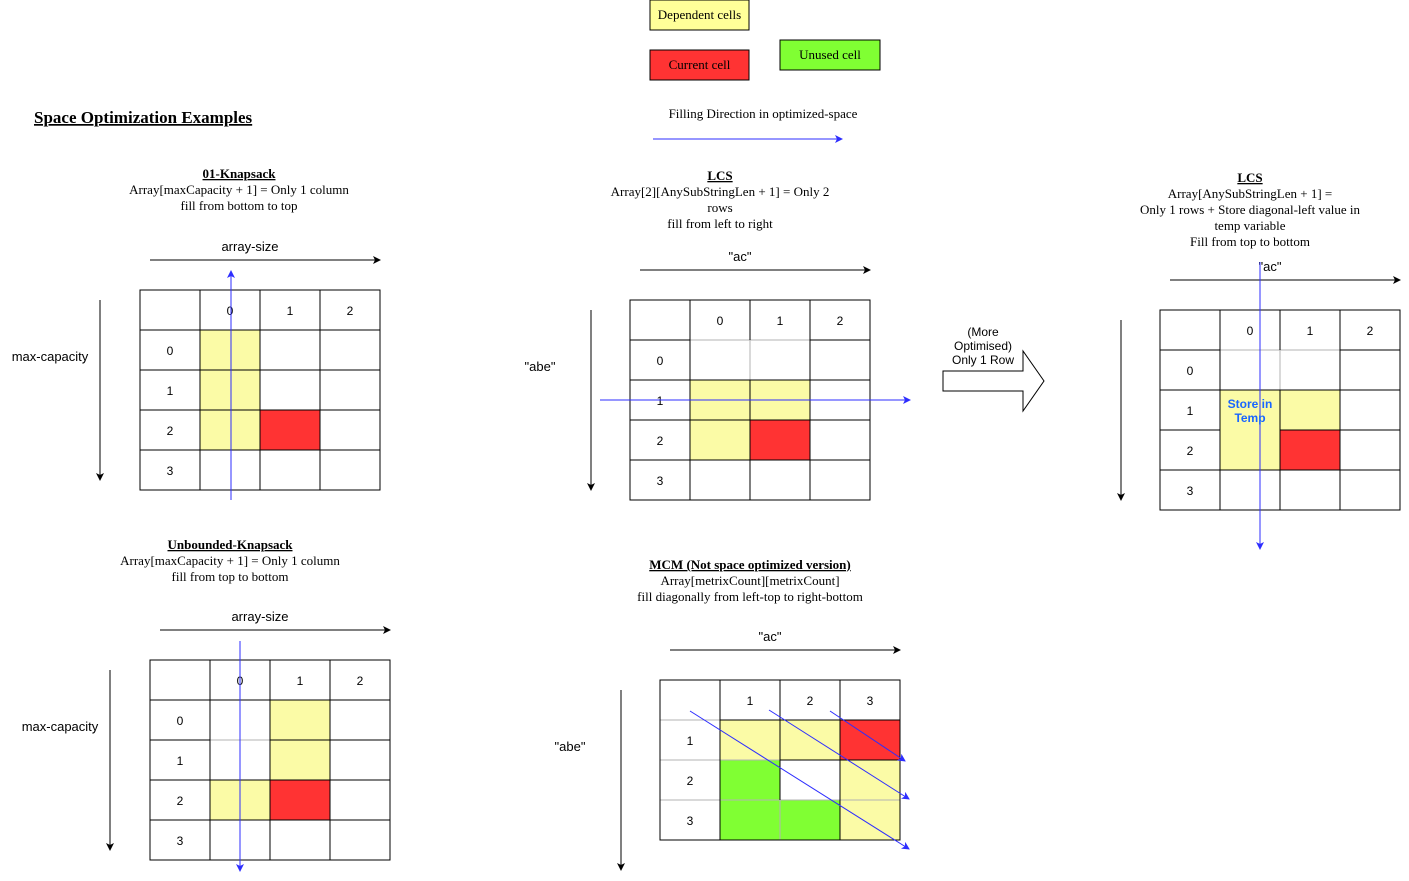 Image resolution: width=1409 pixels, height=881 pixels. What do you see at coordinates (840, 321) in the screenshot?
I see `lcs1-col-header: 2` at bounding box center [840, 321].